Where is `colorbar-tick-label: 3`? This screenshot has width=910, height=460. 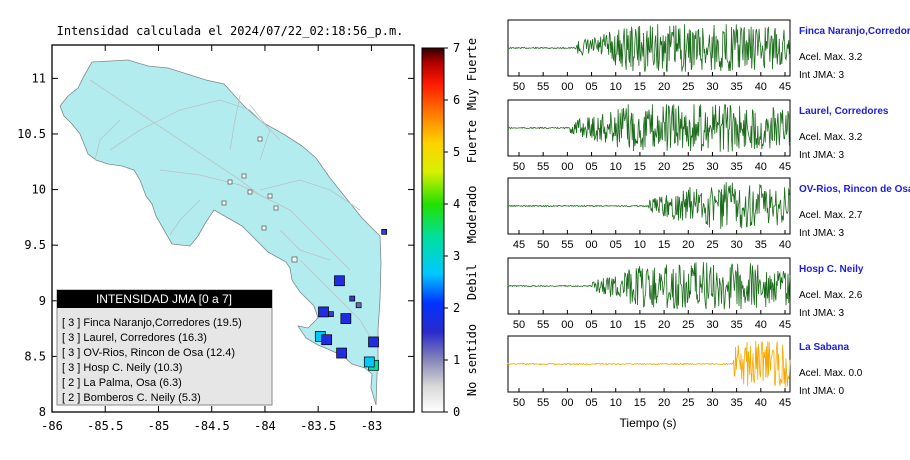 colorbar-tick-label: 3 is located at coordinates (456, 256).